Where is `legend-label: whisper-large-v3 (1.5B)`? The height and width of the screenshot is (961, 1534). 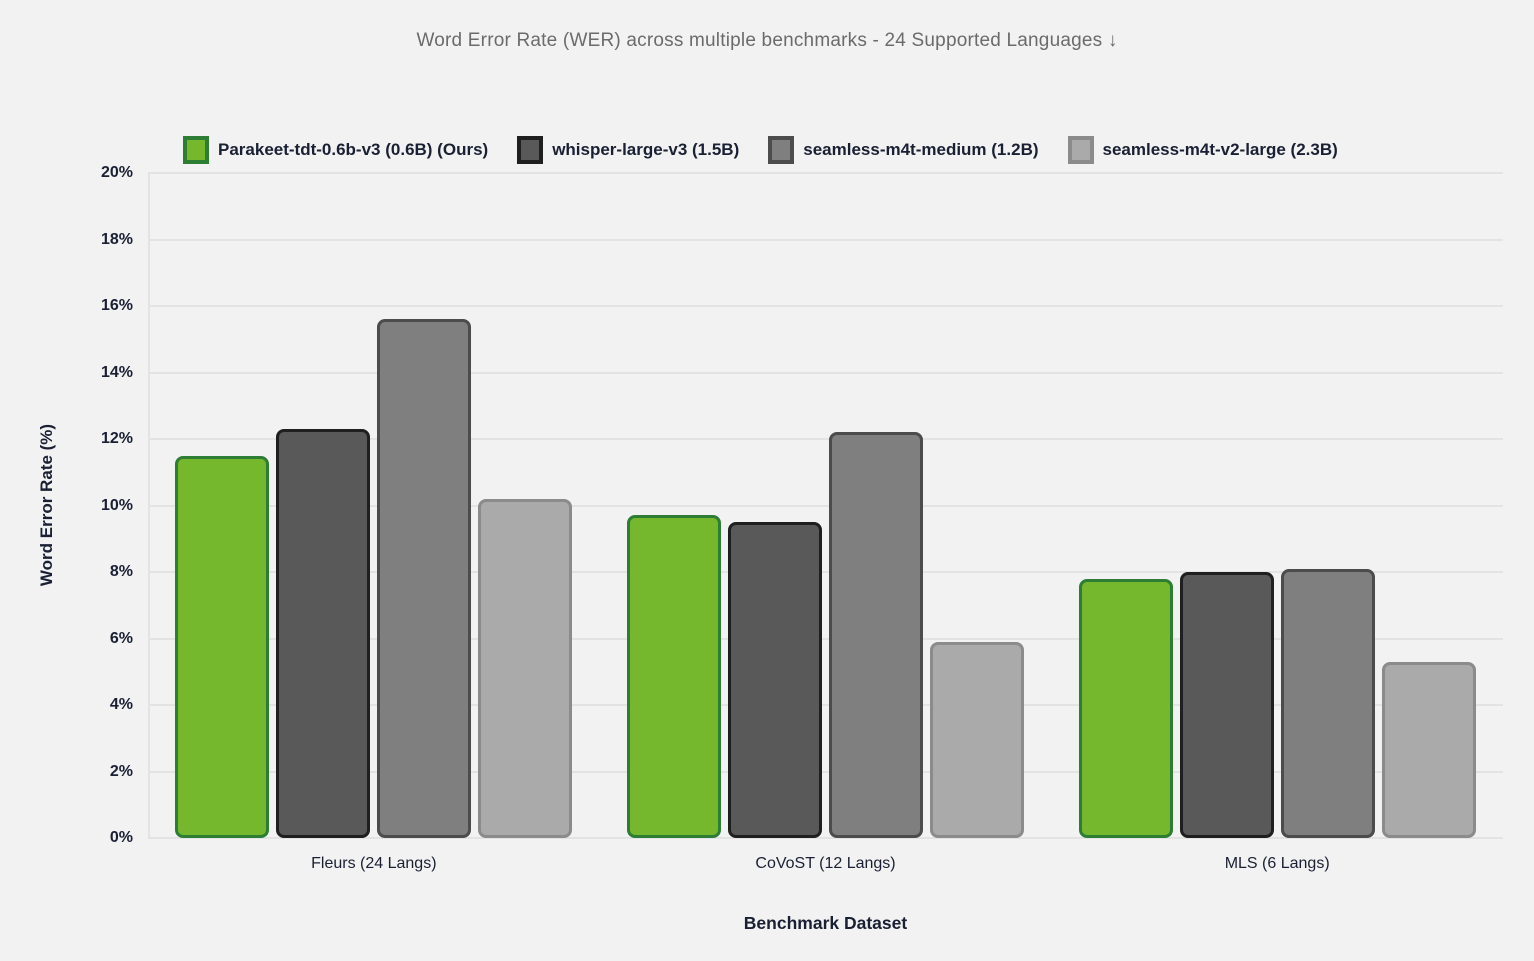
legend-label: whisper-large-v3 (1.5B) is located at coordinates (646, 149).